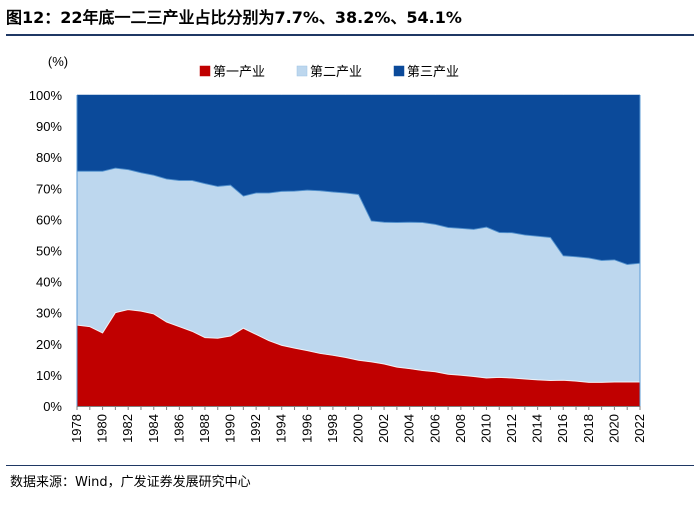 The image size is (700, 506). Describe the element at coordinates (485, 428) in the screenshot. I see `x-tick-label: 2010` at that location.